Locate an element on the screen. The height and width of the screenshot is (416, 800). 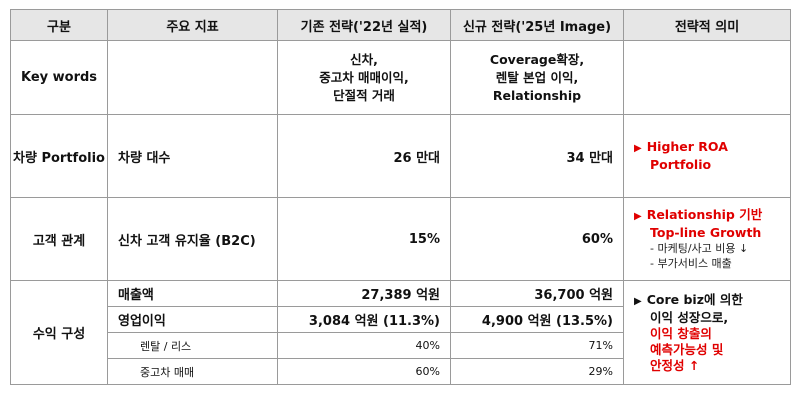
keywords-existing: 신차, 중고차 매매이익, 단절적 거래 is located at coordinates (364, 77).